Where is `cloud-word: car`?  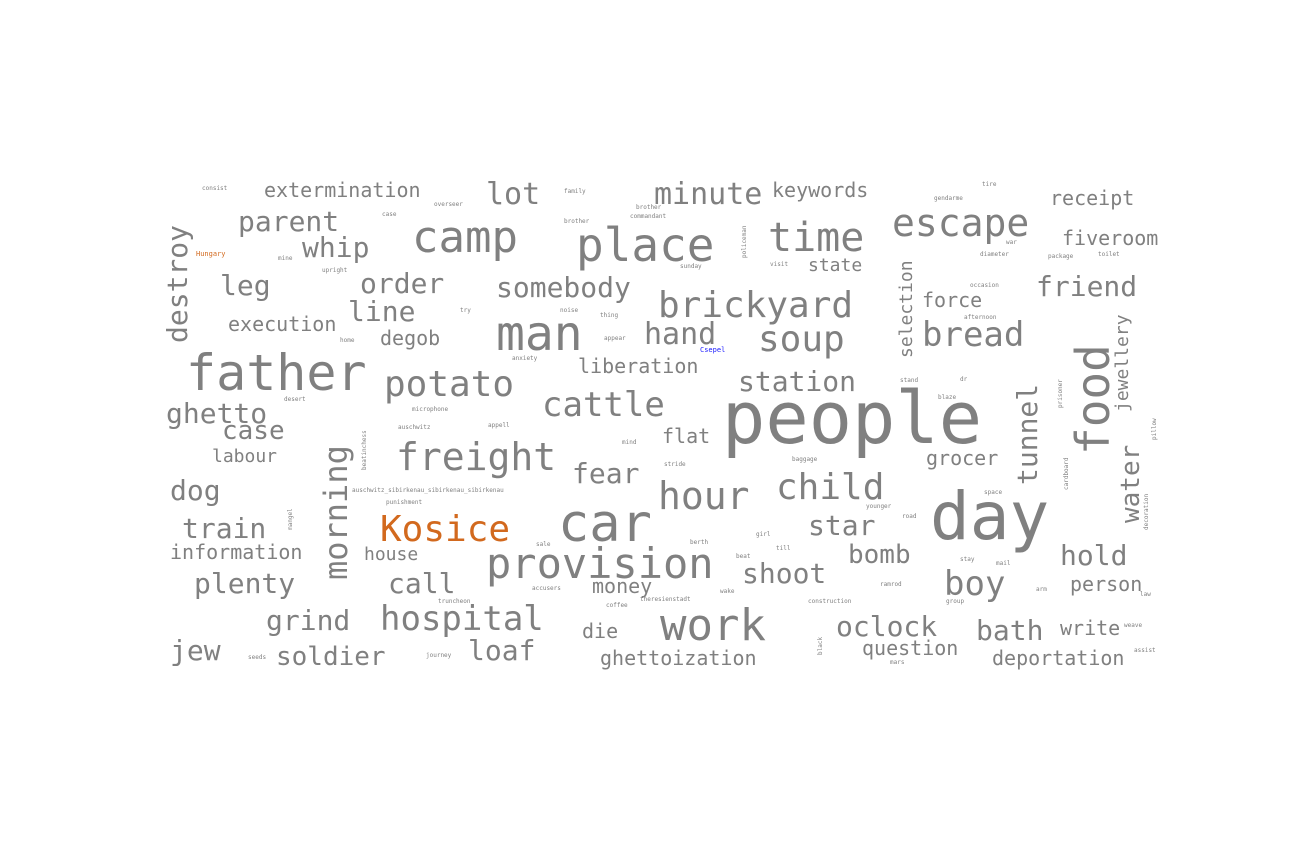 cloud-word: car is located at coordinates (605, 524).